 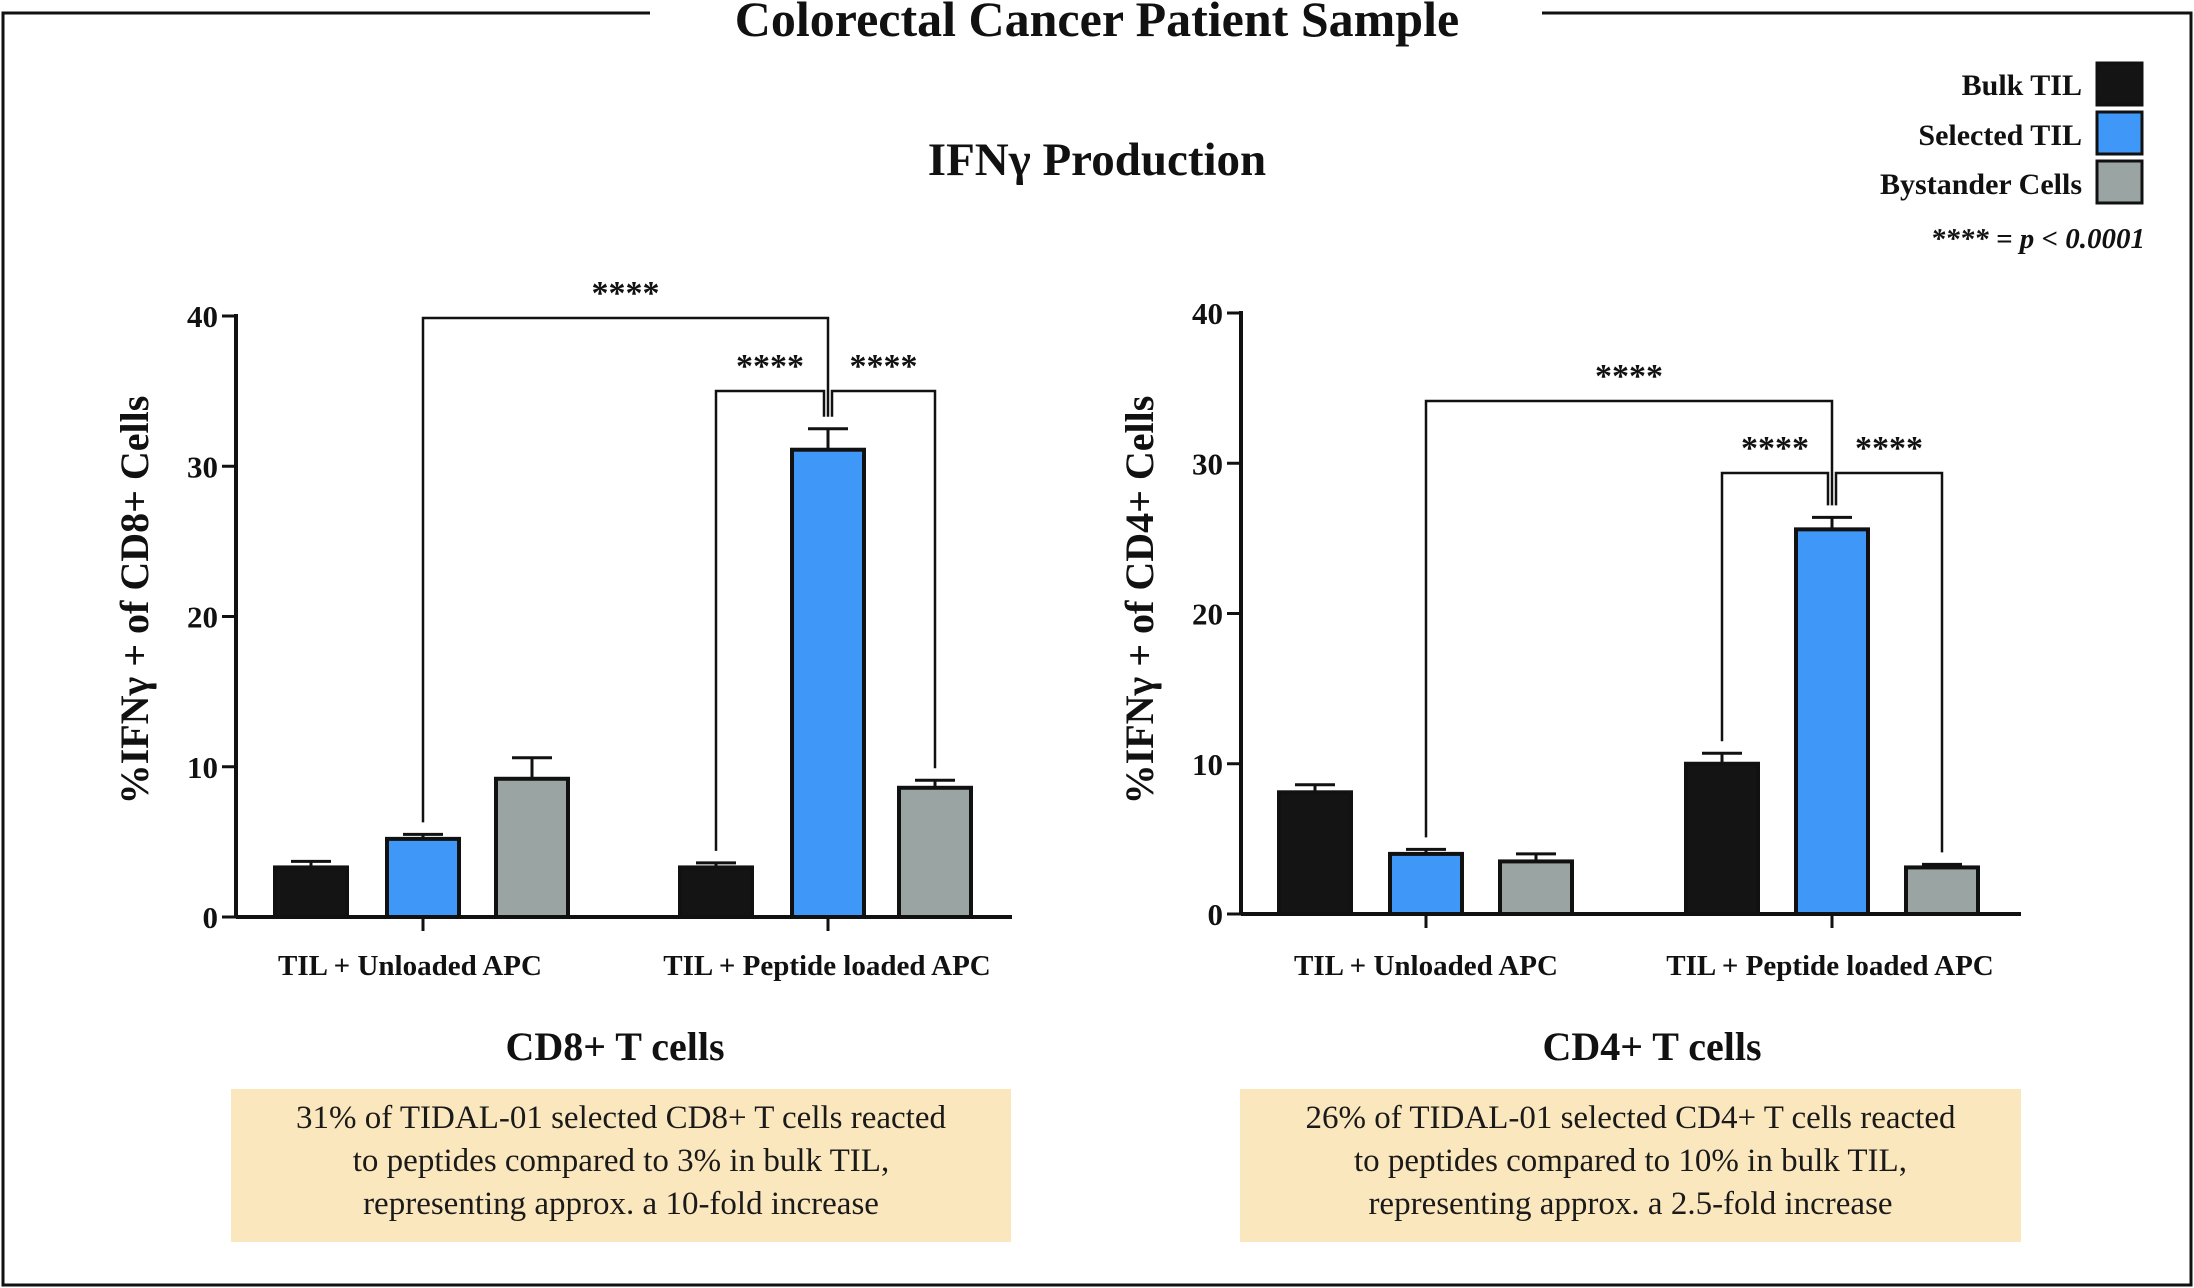 I want to click on cd8-y-tick-label: 0, so click(x=211, y=917).